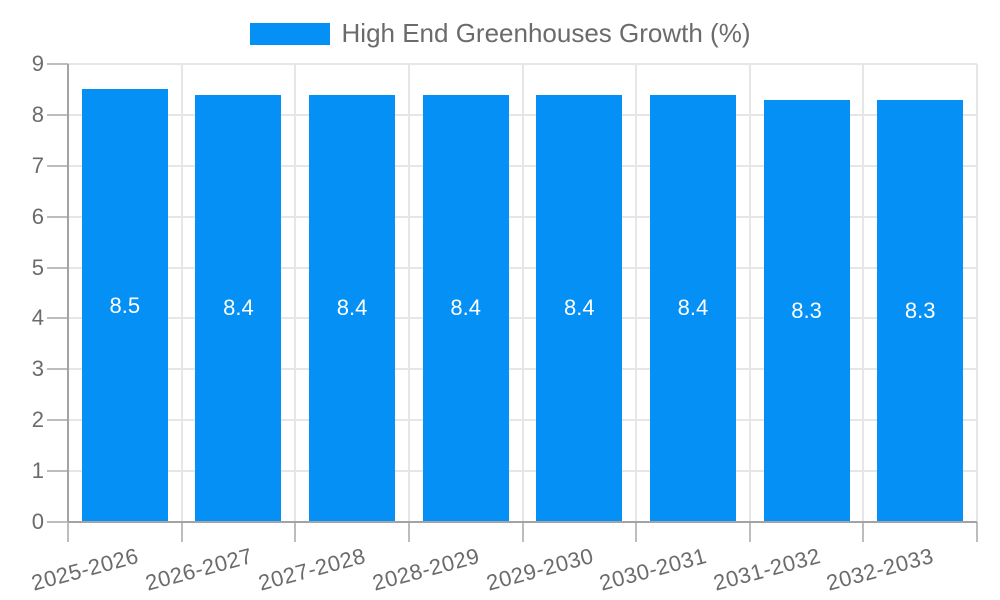  I want to click on y-tick-label: 8, so click(37, 114).